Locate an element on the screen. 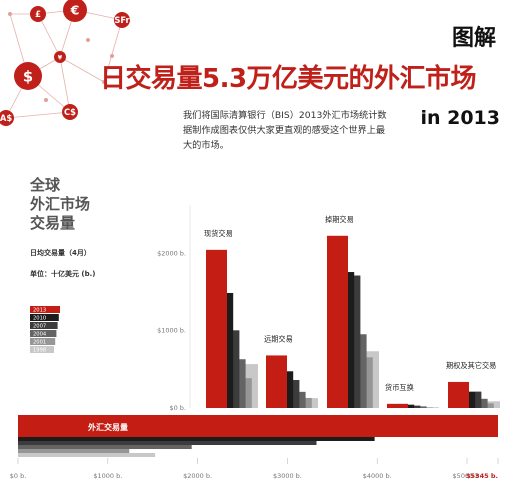 The height and width of the screenshot is (500, 518). currency-symbol: SFr is located at coordinates (122, 20).